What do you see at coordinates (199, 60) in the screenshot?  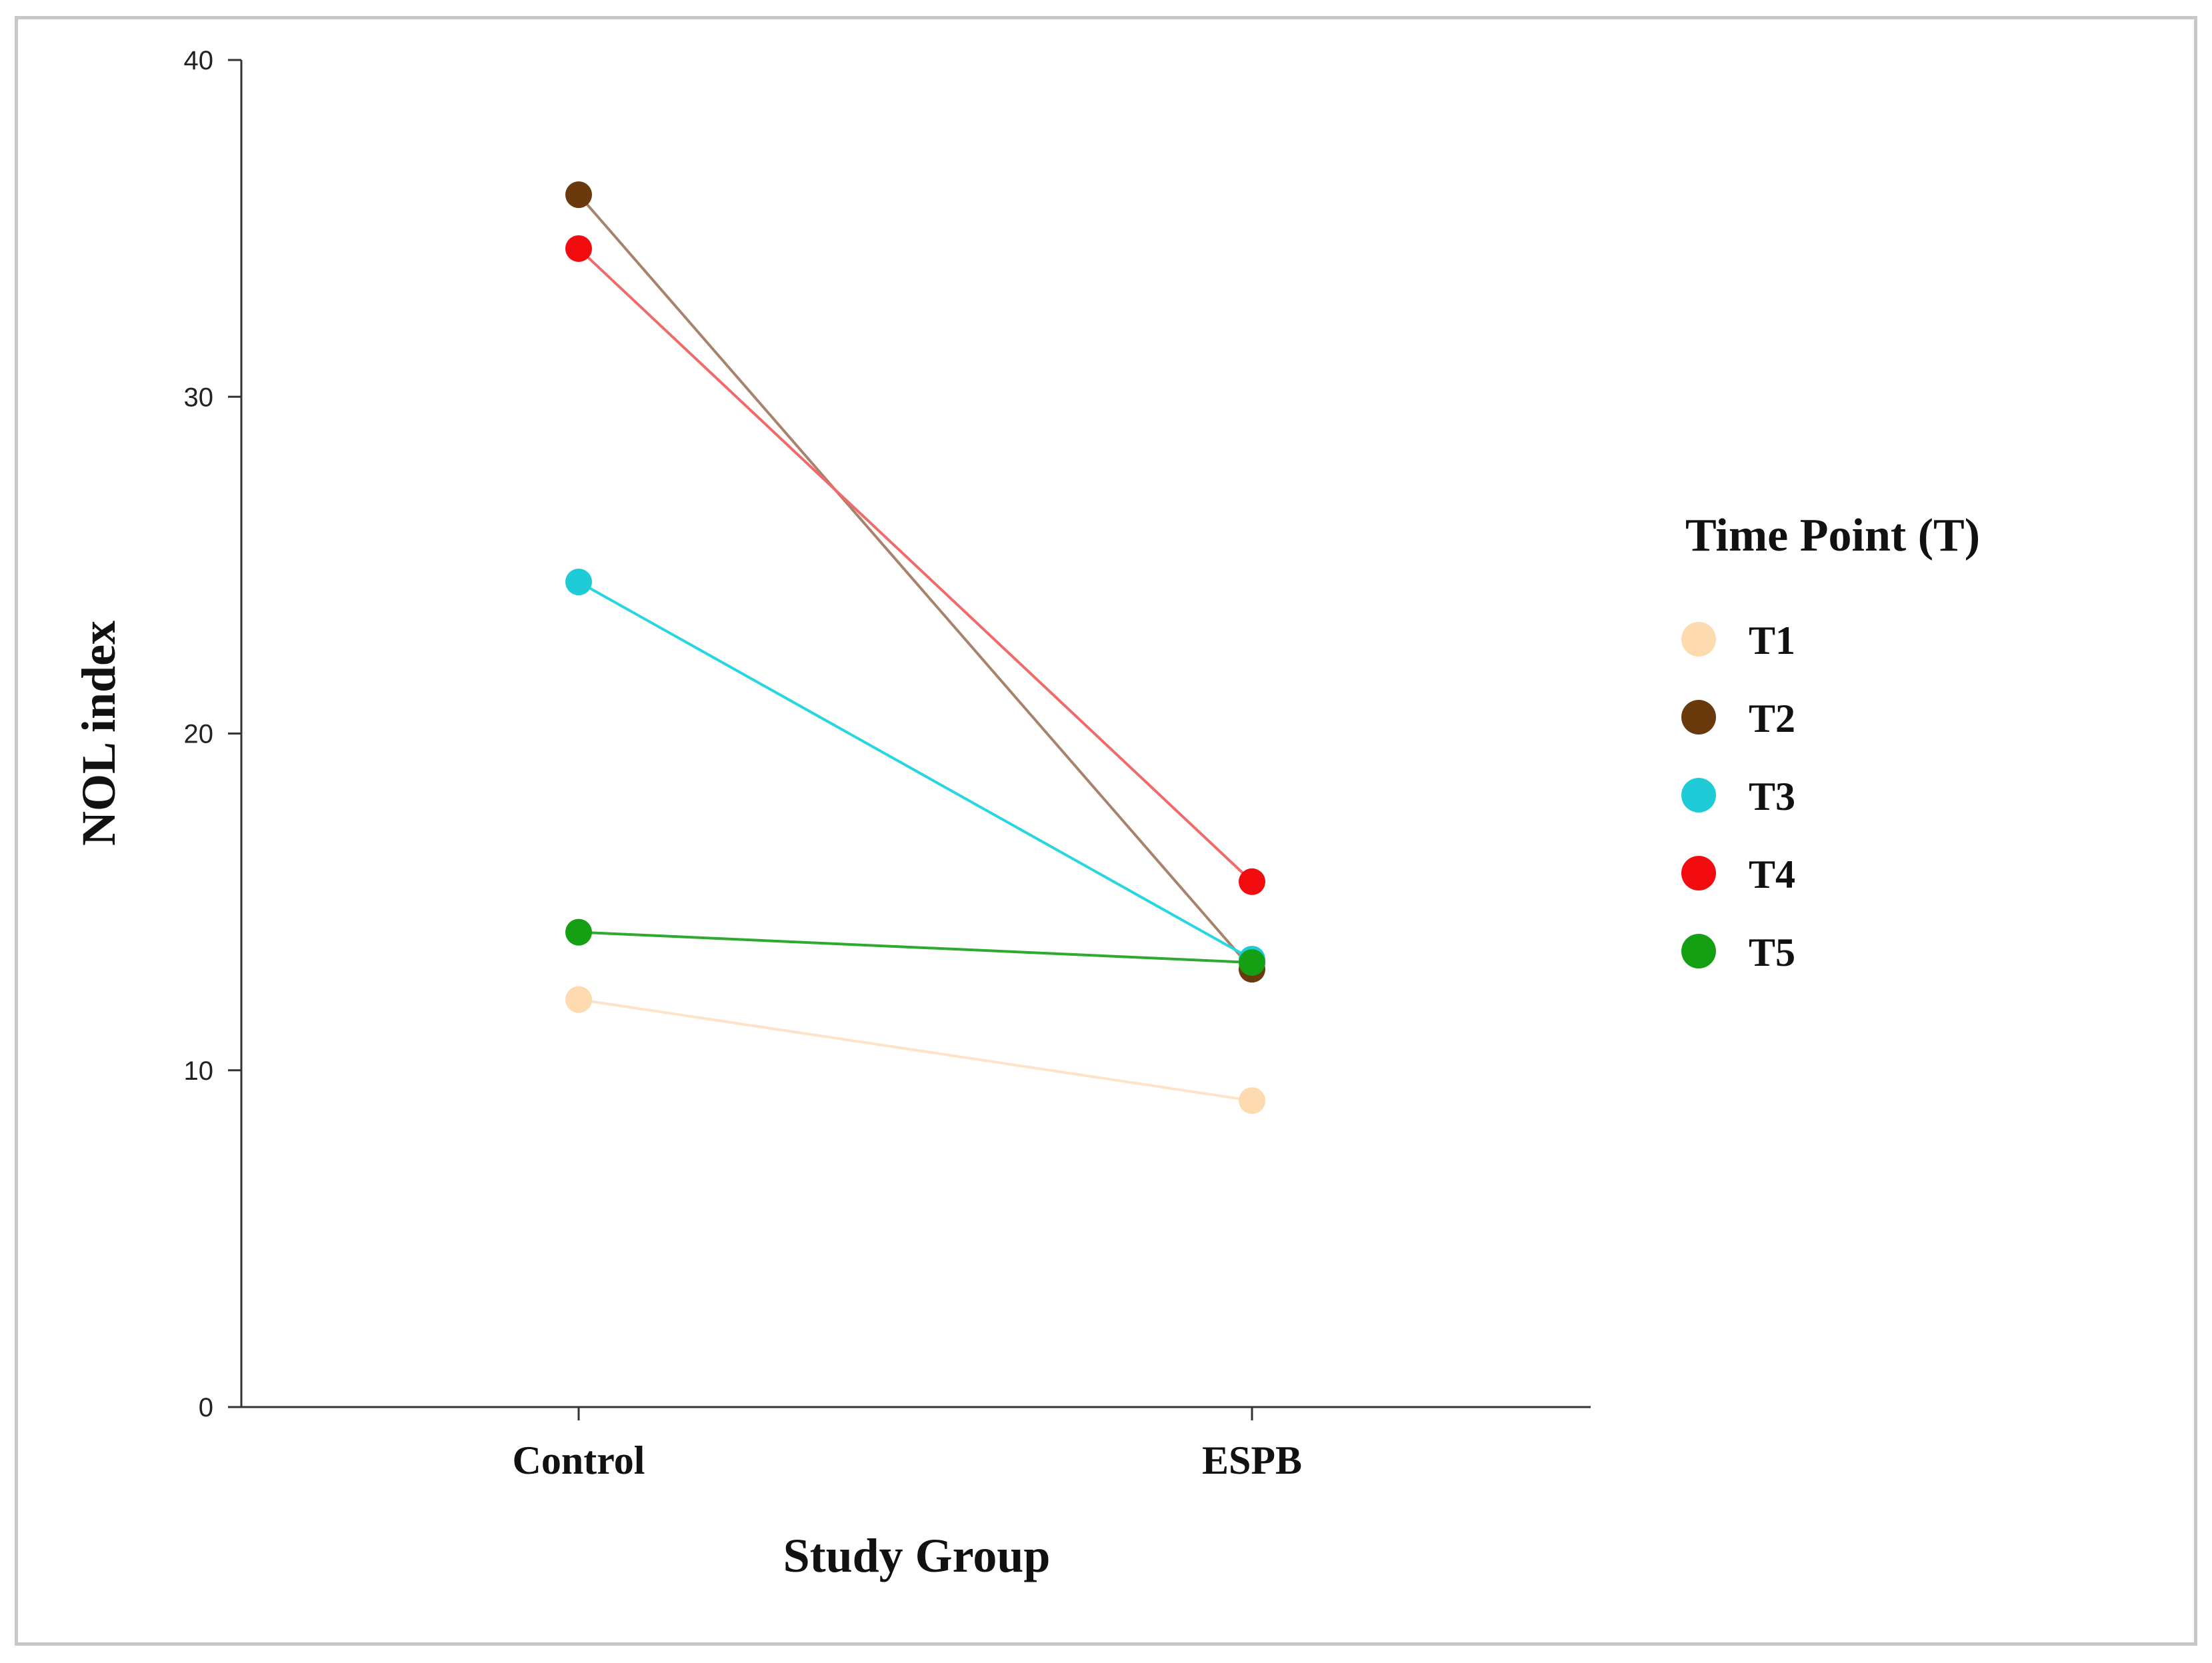 I see `y-tick-label: 40` at bounding box center [199, 60].